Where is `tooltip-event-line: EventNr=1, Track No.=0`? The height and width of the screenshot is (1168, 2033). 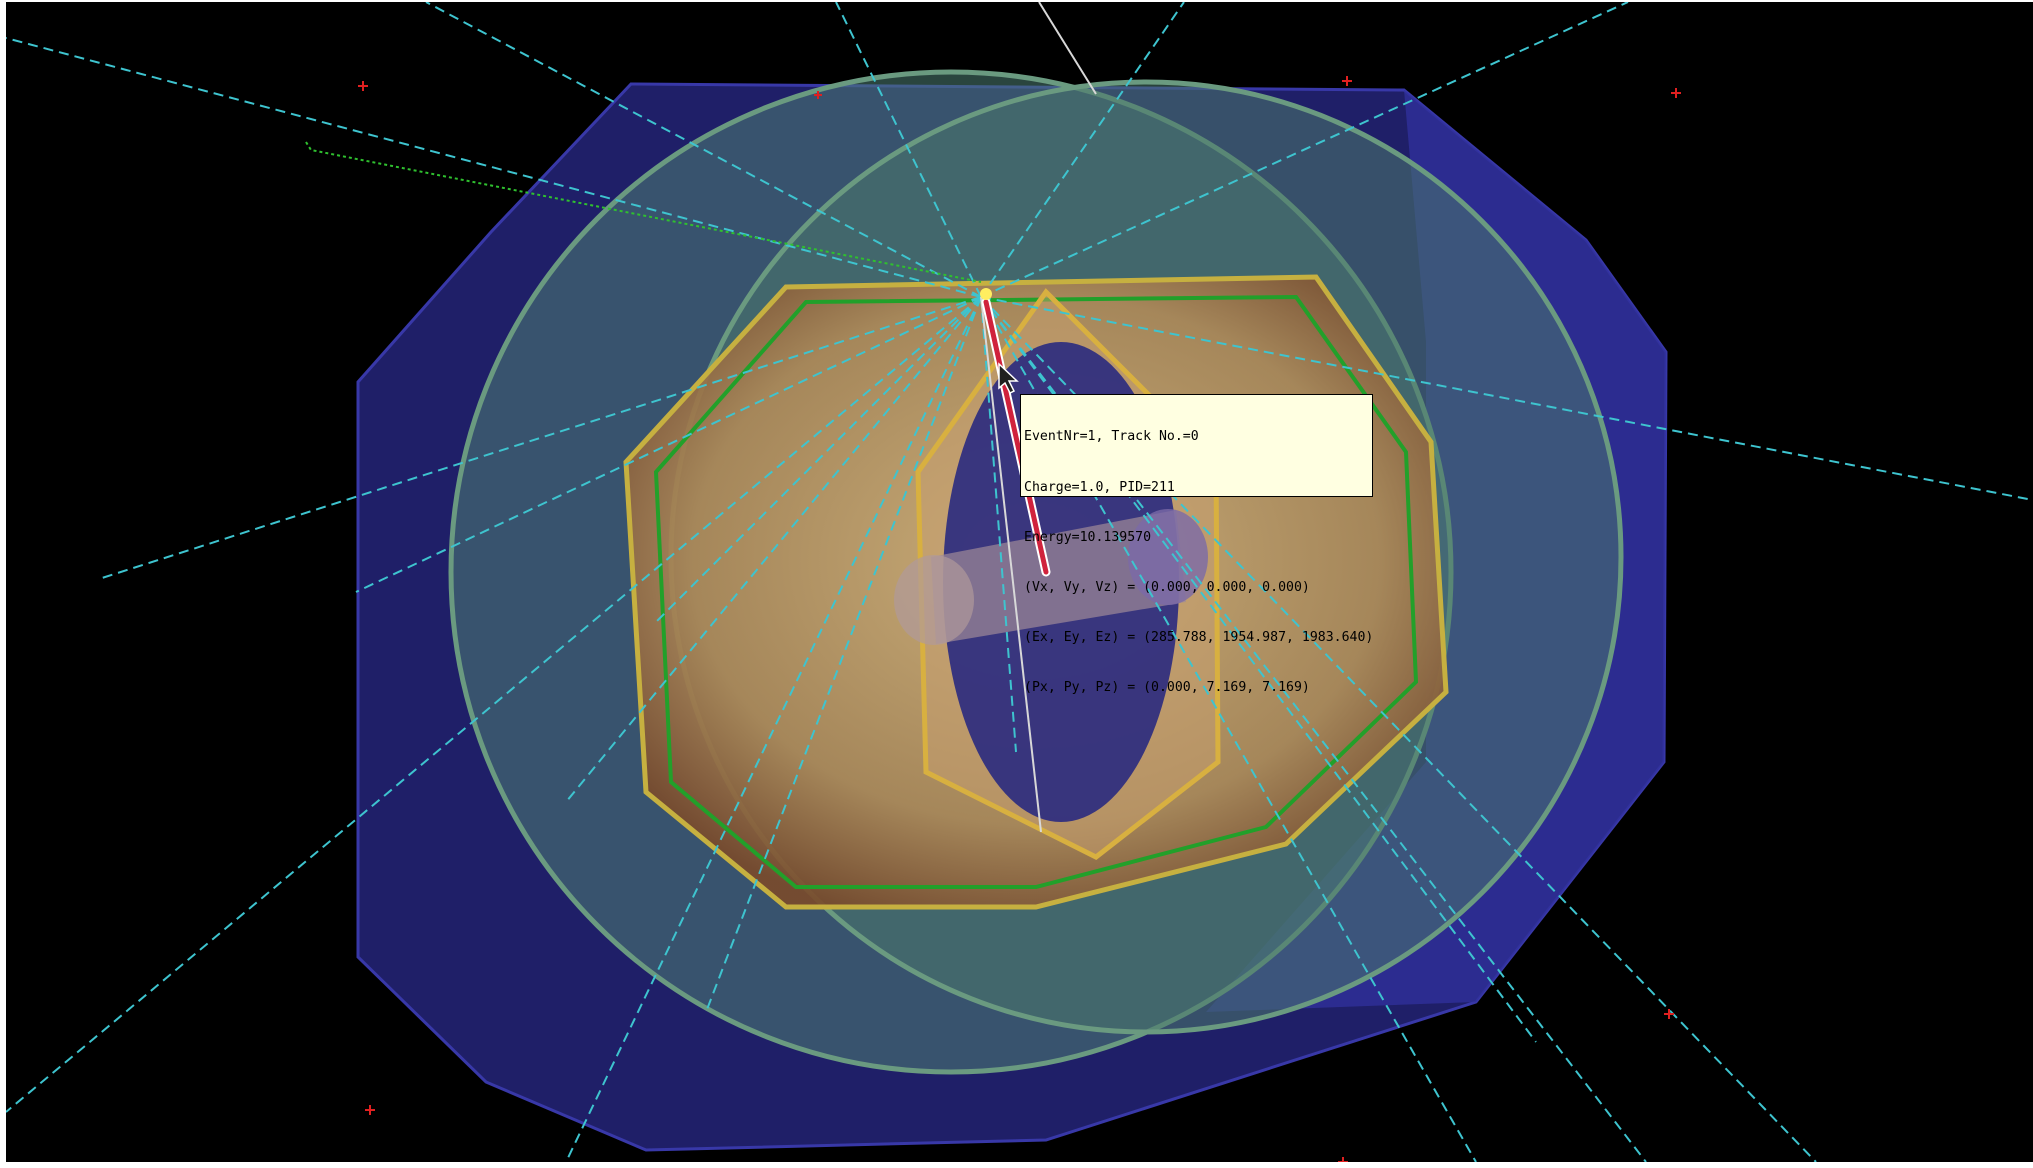 tooltip-event-line: EventNr=1, Track No.=0 is located at coordinates (1111, 437).